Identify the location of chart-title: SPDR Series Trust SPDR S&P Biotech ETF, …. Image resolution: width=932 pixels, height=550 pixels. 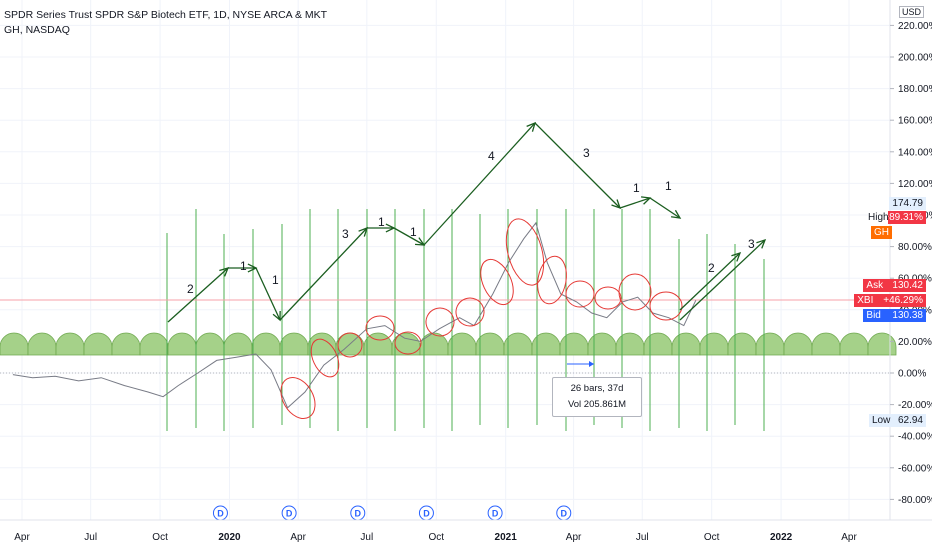
(166, 15).